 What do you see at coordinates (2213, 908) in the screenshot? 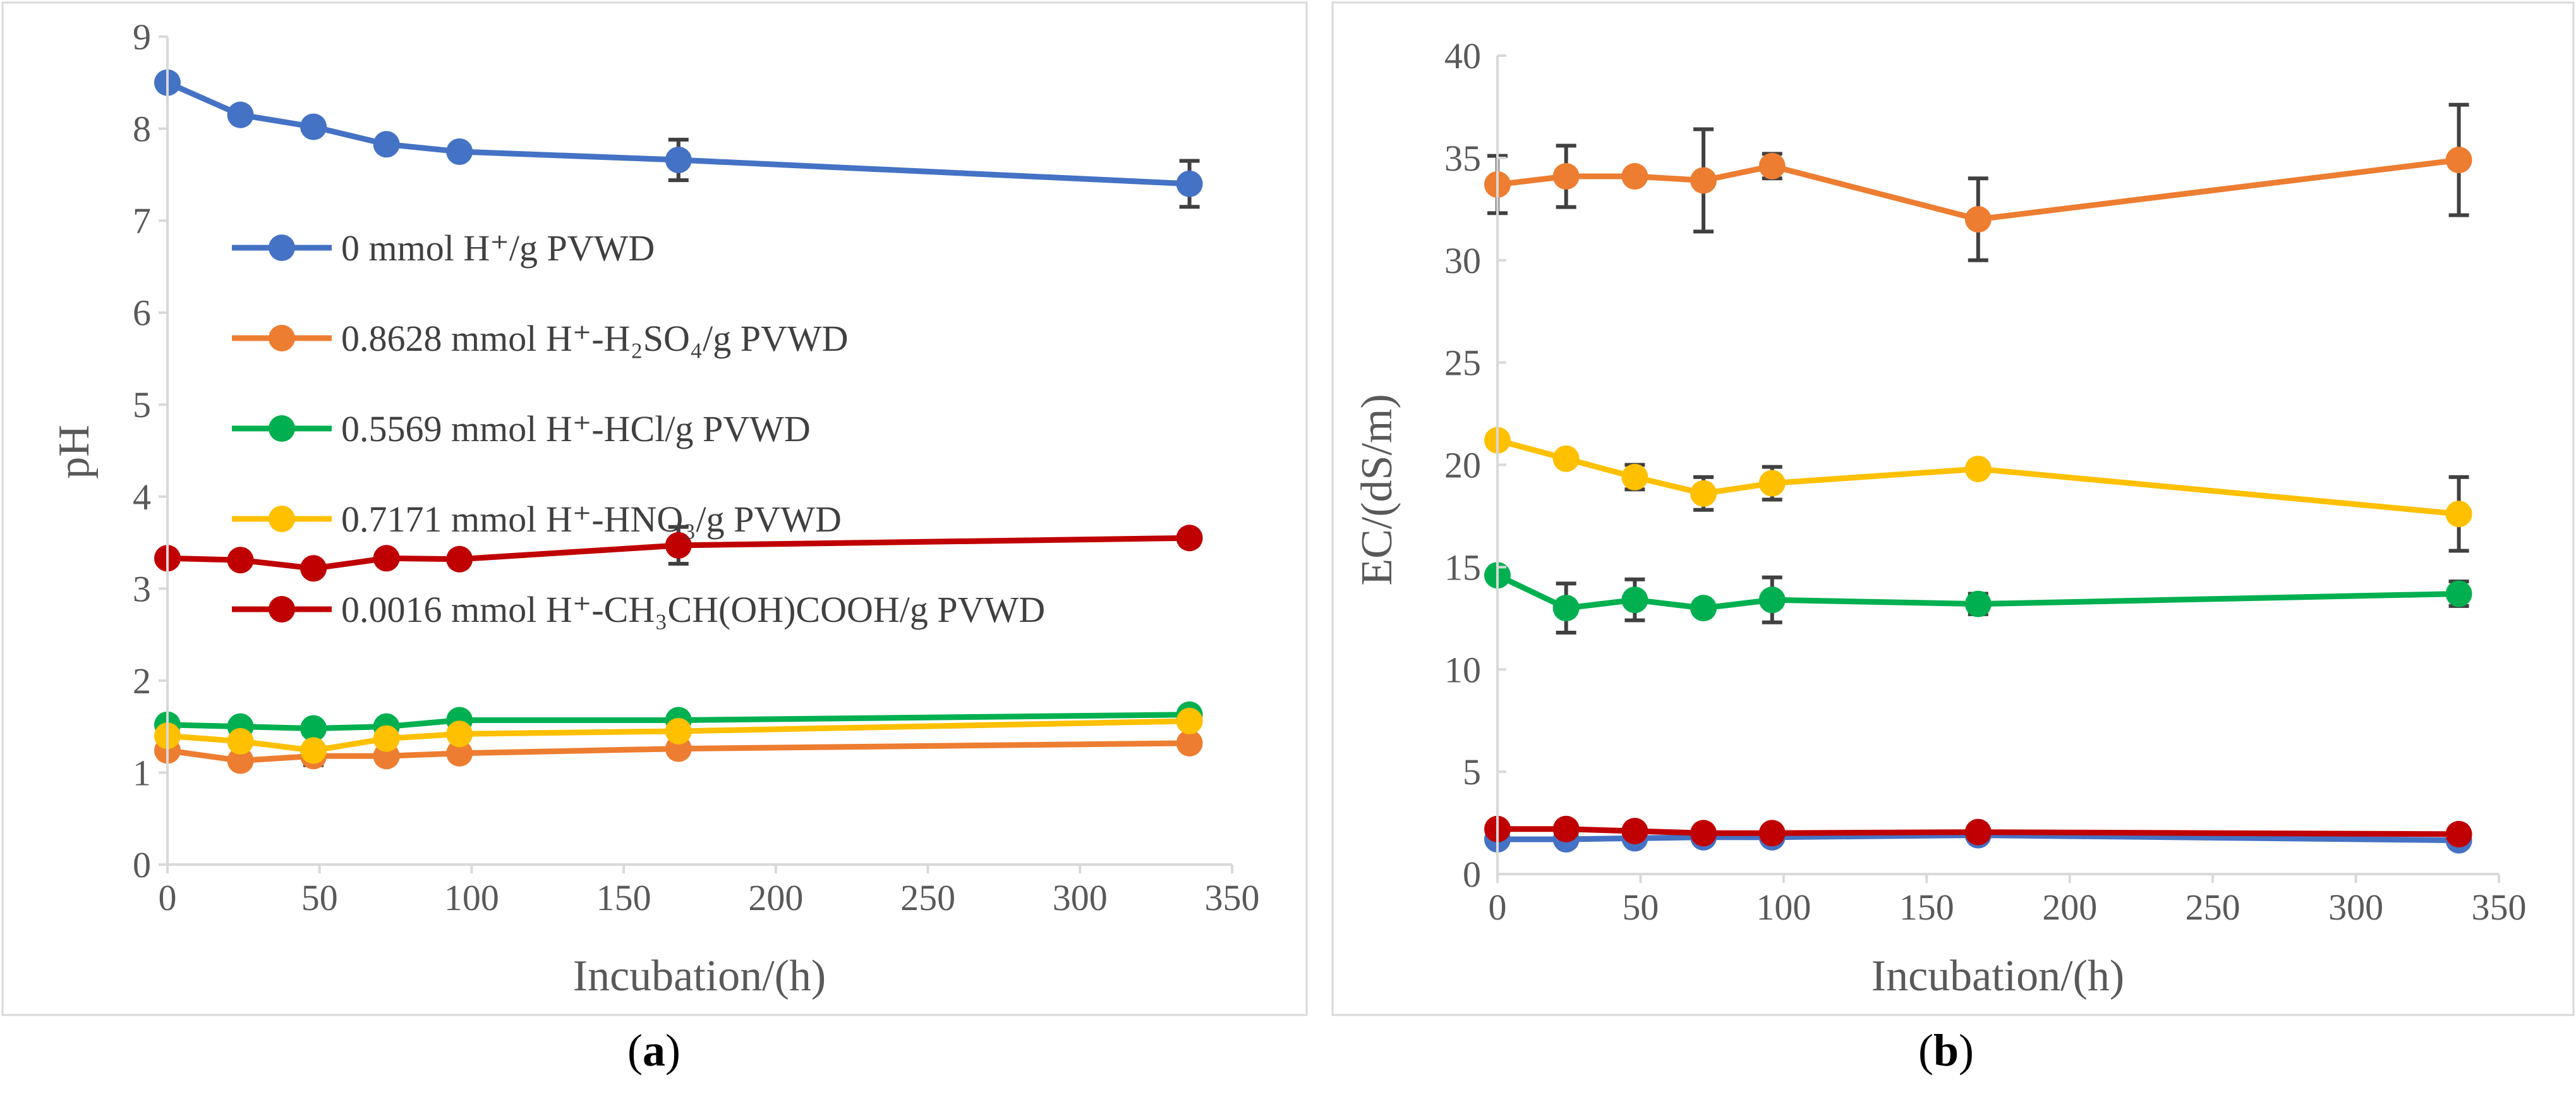
I see `x-tick-label: 250` at bounding box center [2213, 908].